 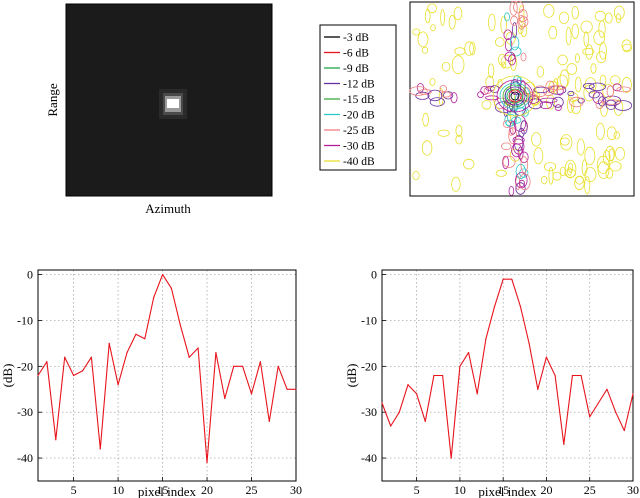 I want to click on y-tick-label: -20, so click(x=369, y=366).